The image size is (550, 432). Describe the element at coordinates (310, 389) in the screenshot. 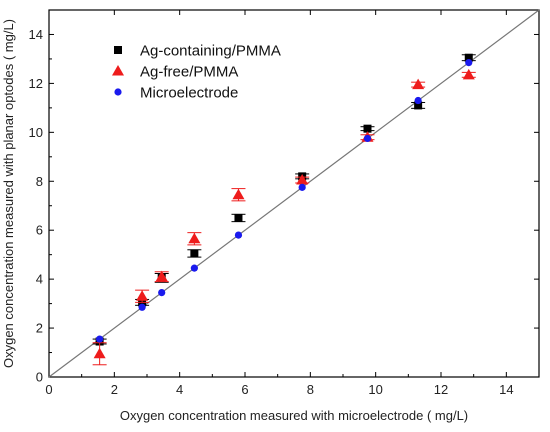

I see `x-tick-label: 8` at that location.